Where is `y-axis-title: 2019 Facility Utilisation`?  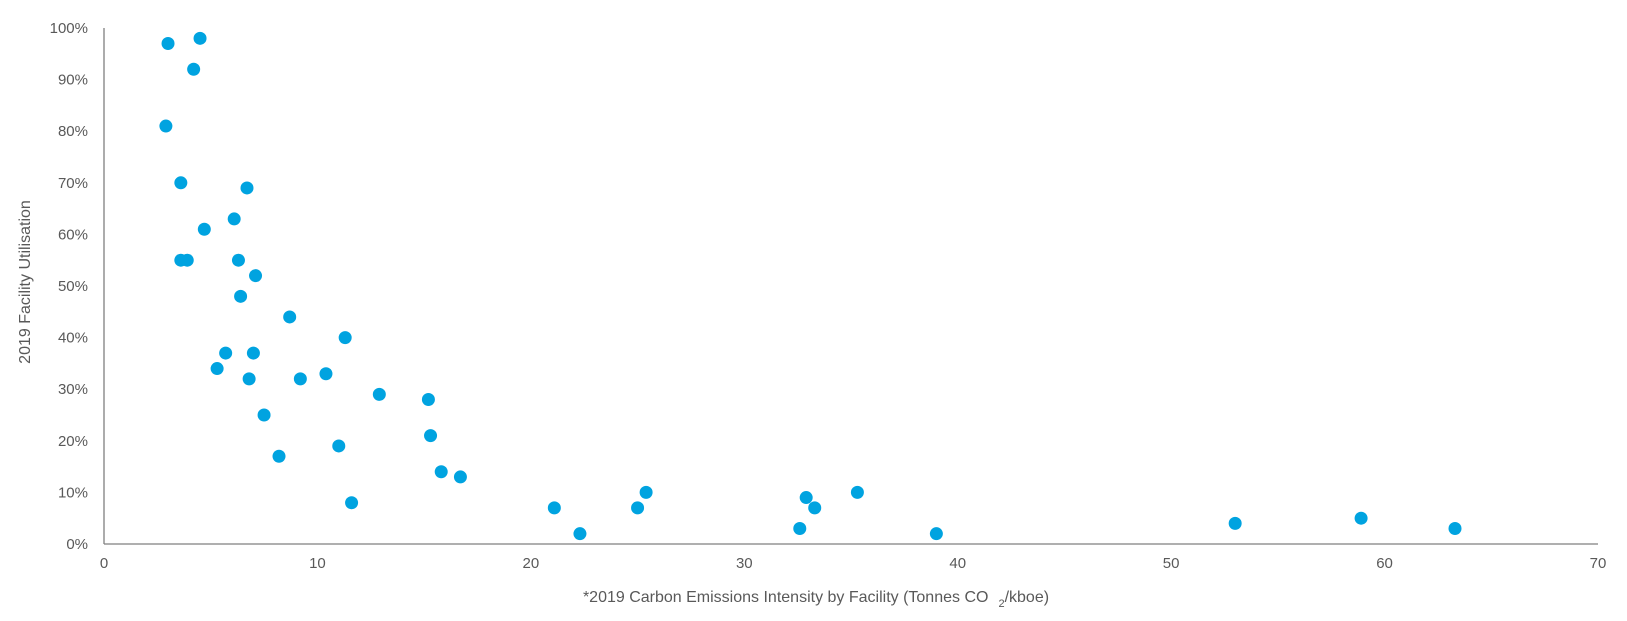 y-axis-title: 2019 Facility Utilisation is located at coordinates (25, 282).